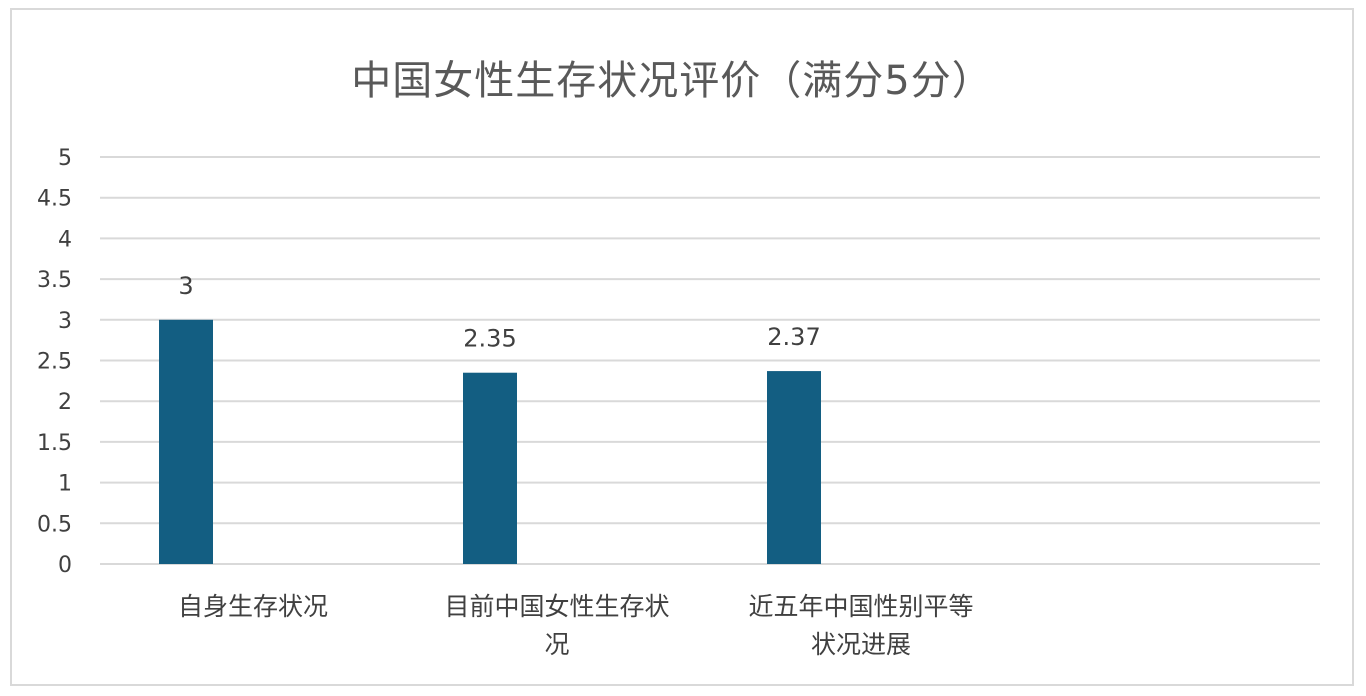 The image size is (1366, 696). I want to click on y-tick-label: 0, so click(65, 565).